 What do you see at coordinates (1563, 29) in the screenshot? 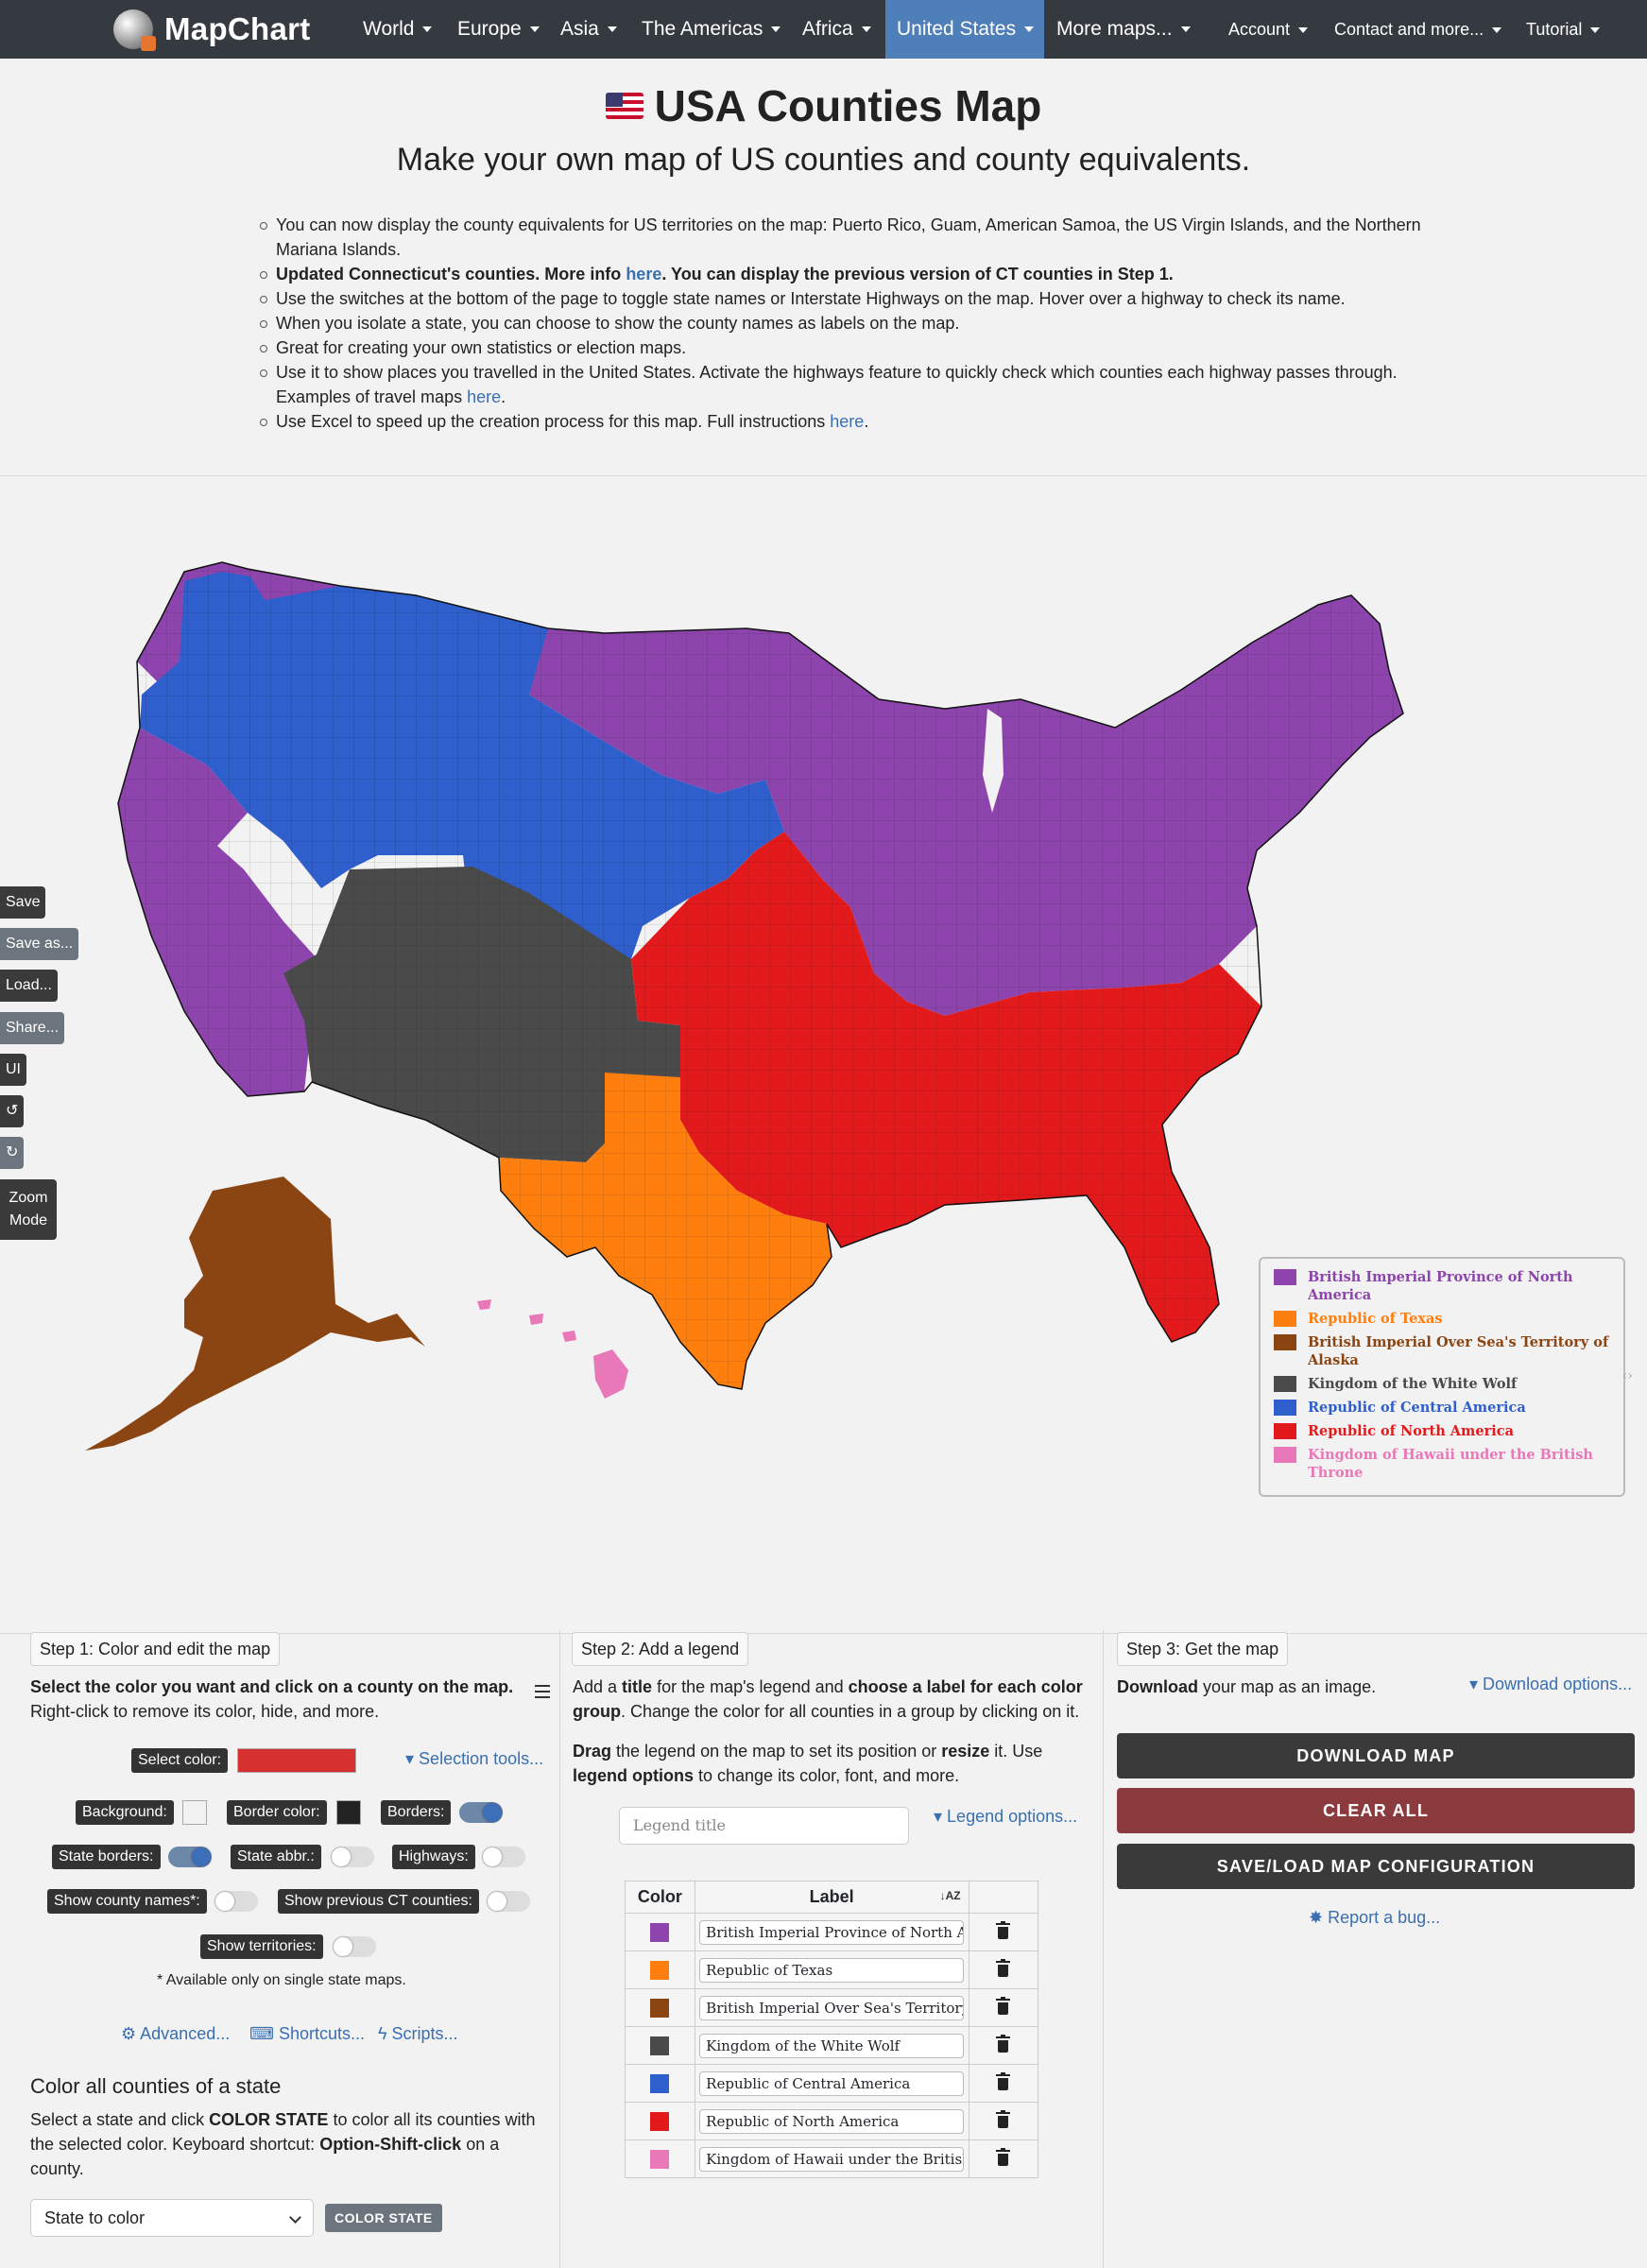
I see `nav-tutorial: Tutorial` at bounding box center [1563, 29].